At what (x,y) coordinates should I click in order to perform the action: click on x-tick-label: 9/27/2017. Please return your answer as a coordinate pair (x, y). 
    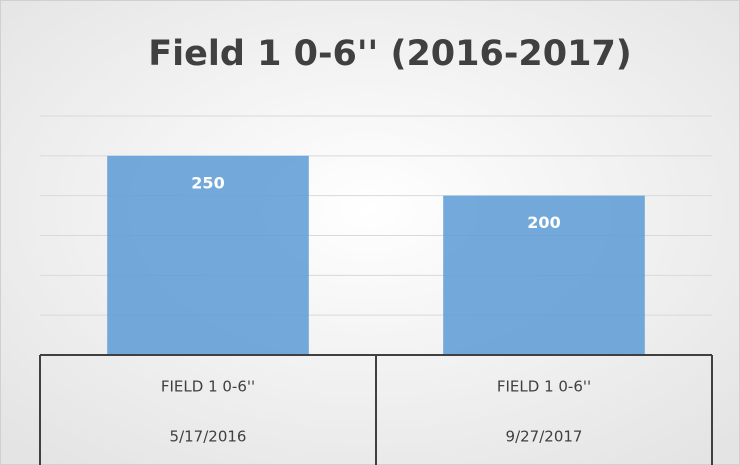
    Looking at the image, I should click on (544, 437).